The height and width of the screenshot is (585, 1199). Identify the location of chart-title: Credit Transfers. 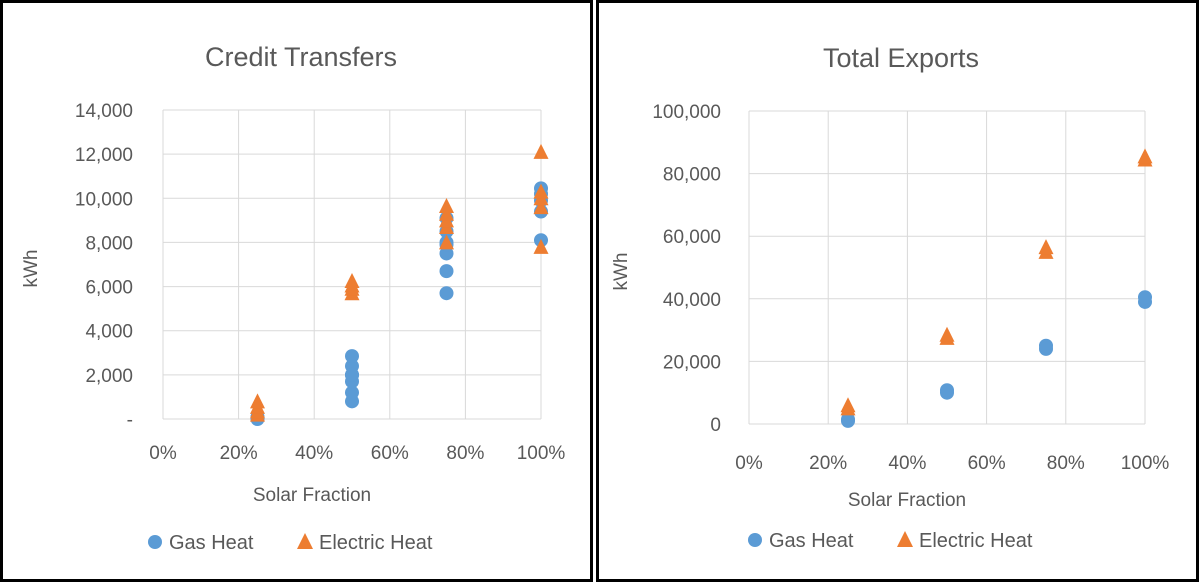
(301, 57).